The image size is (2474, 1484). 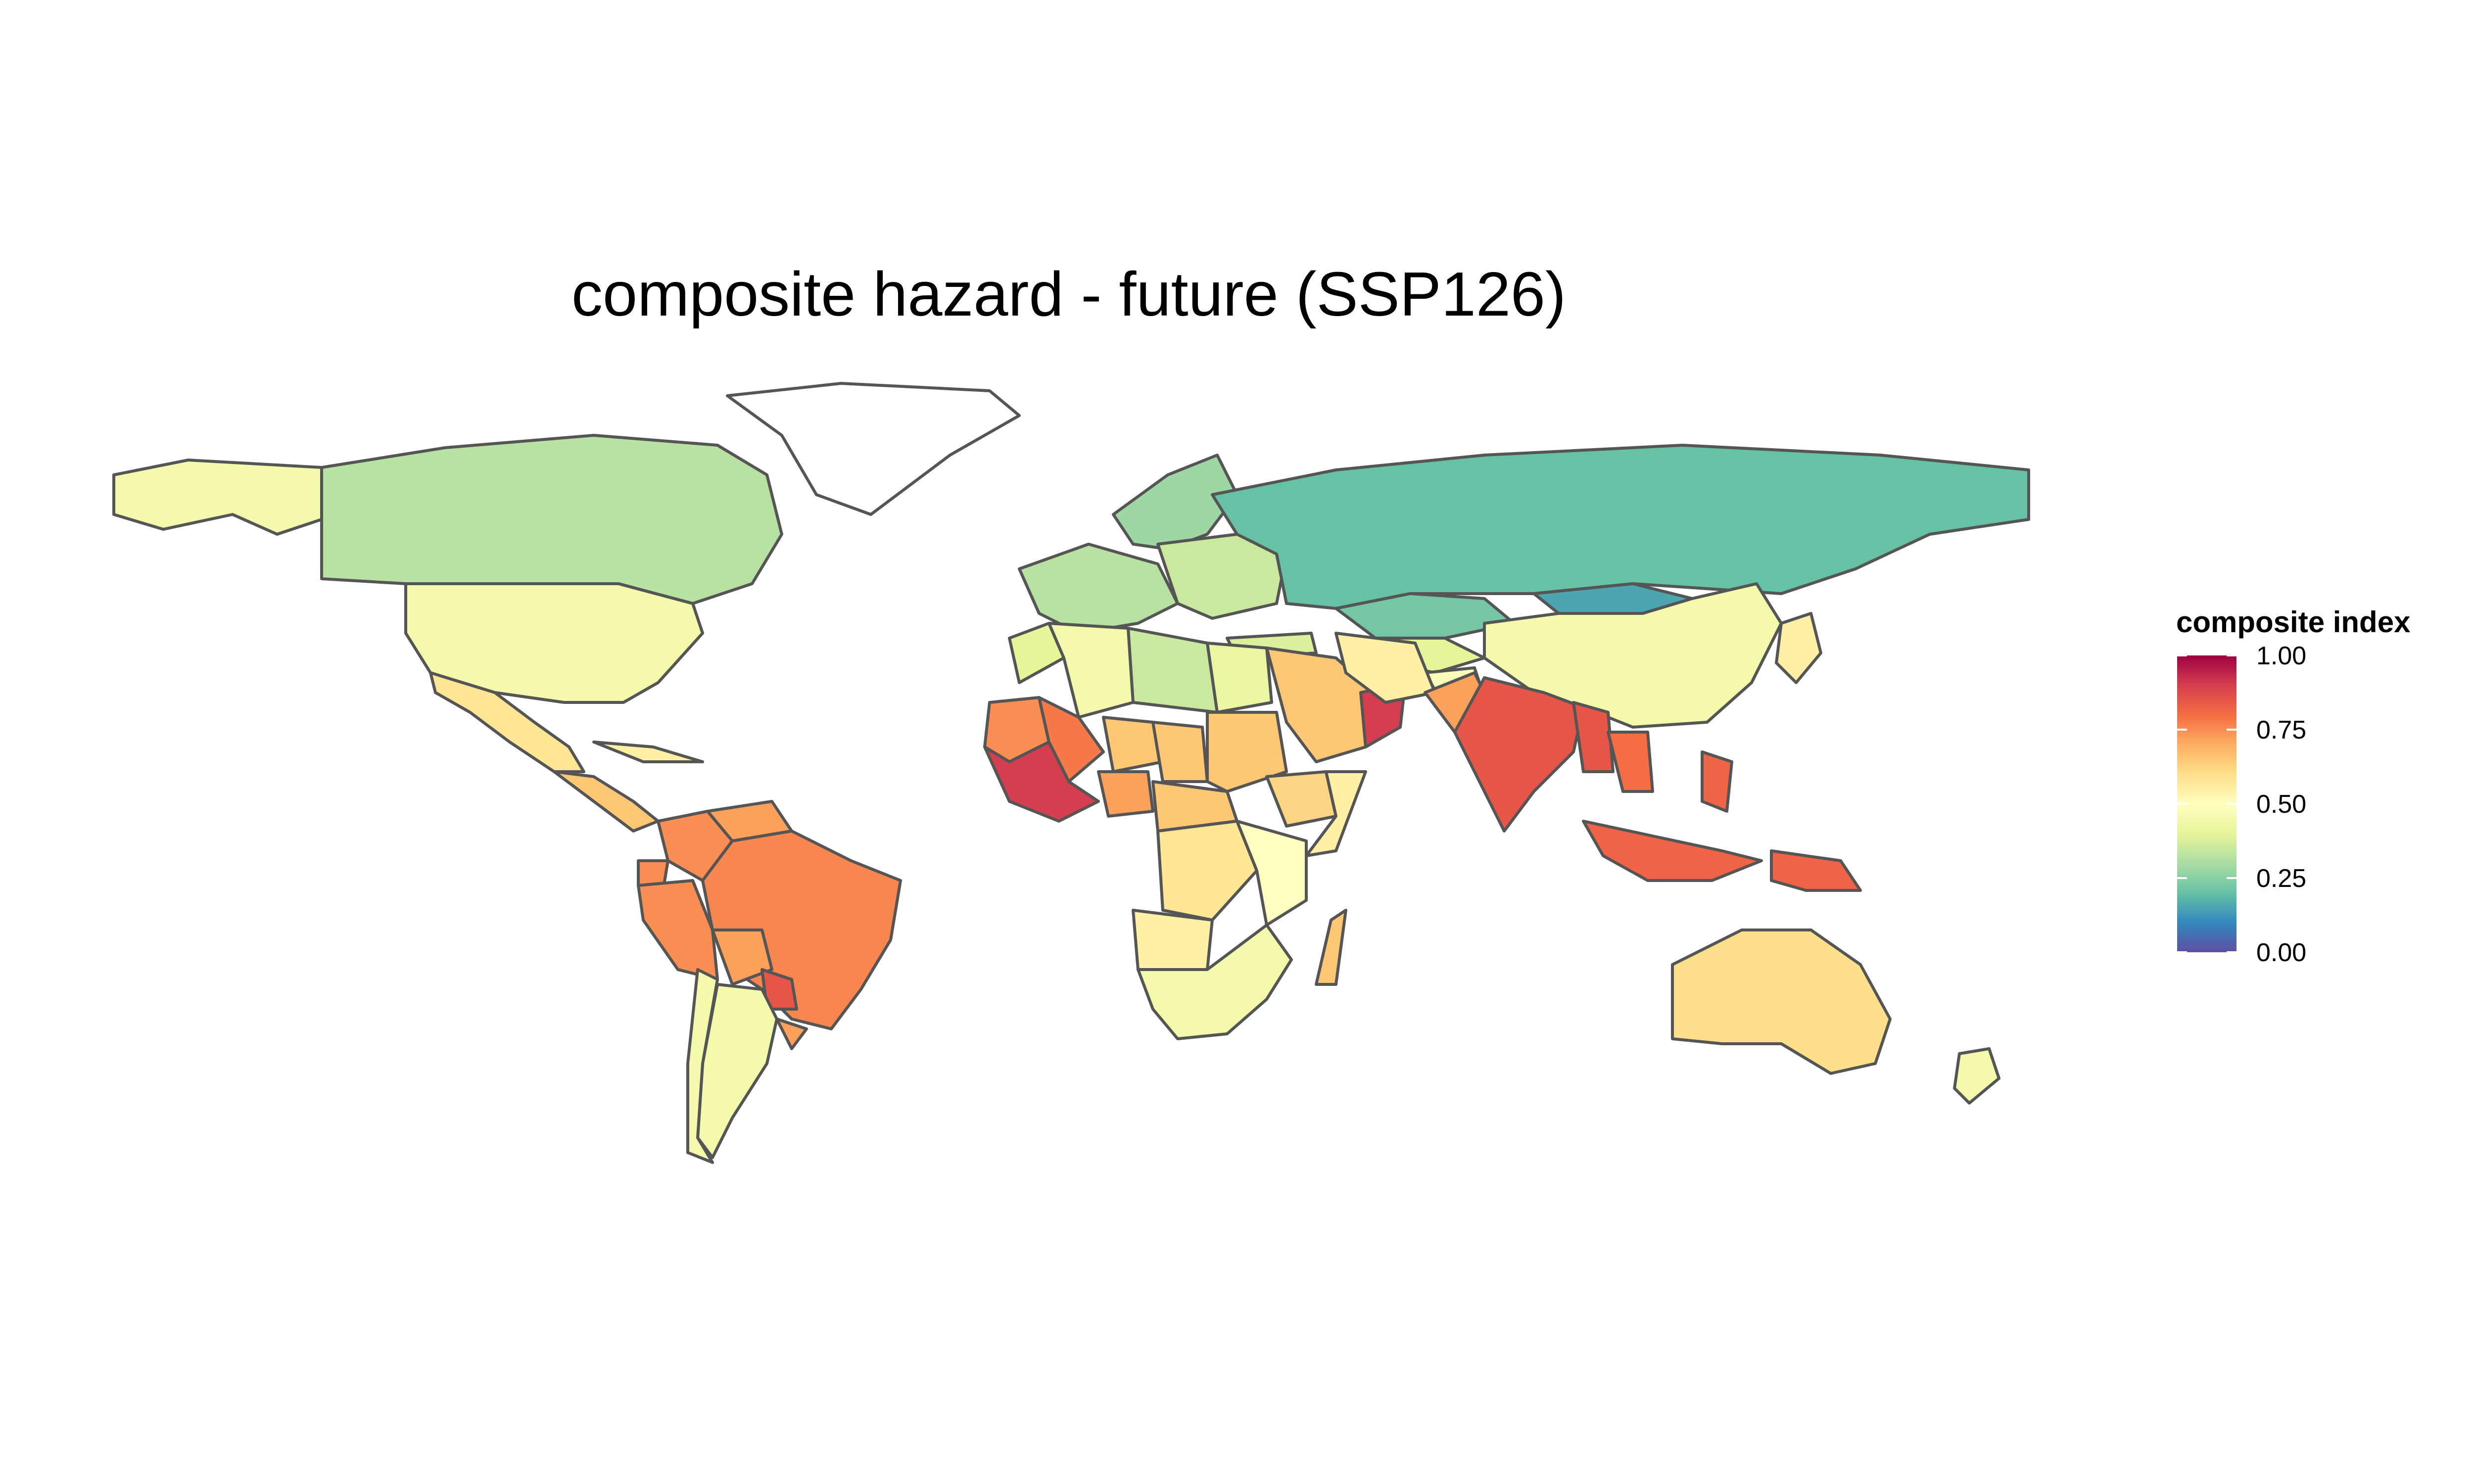 I want to click on region-greenland, so click(x=874, y=449).